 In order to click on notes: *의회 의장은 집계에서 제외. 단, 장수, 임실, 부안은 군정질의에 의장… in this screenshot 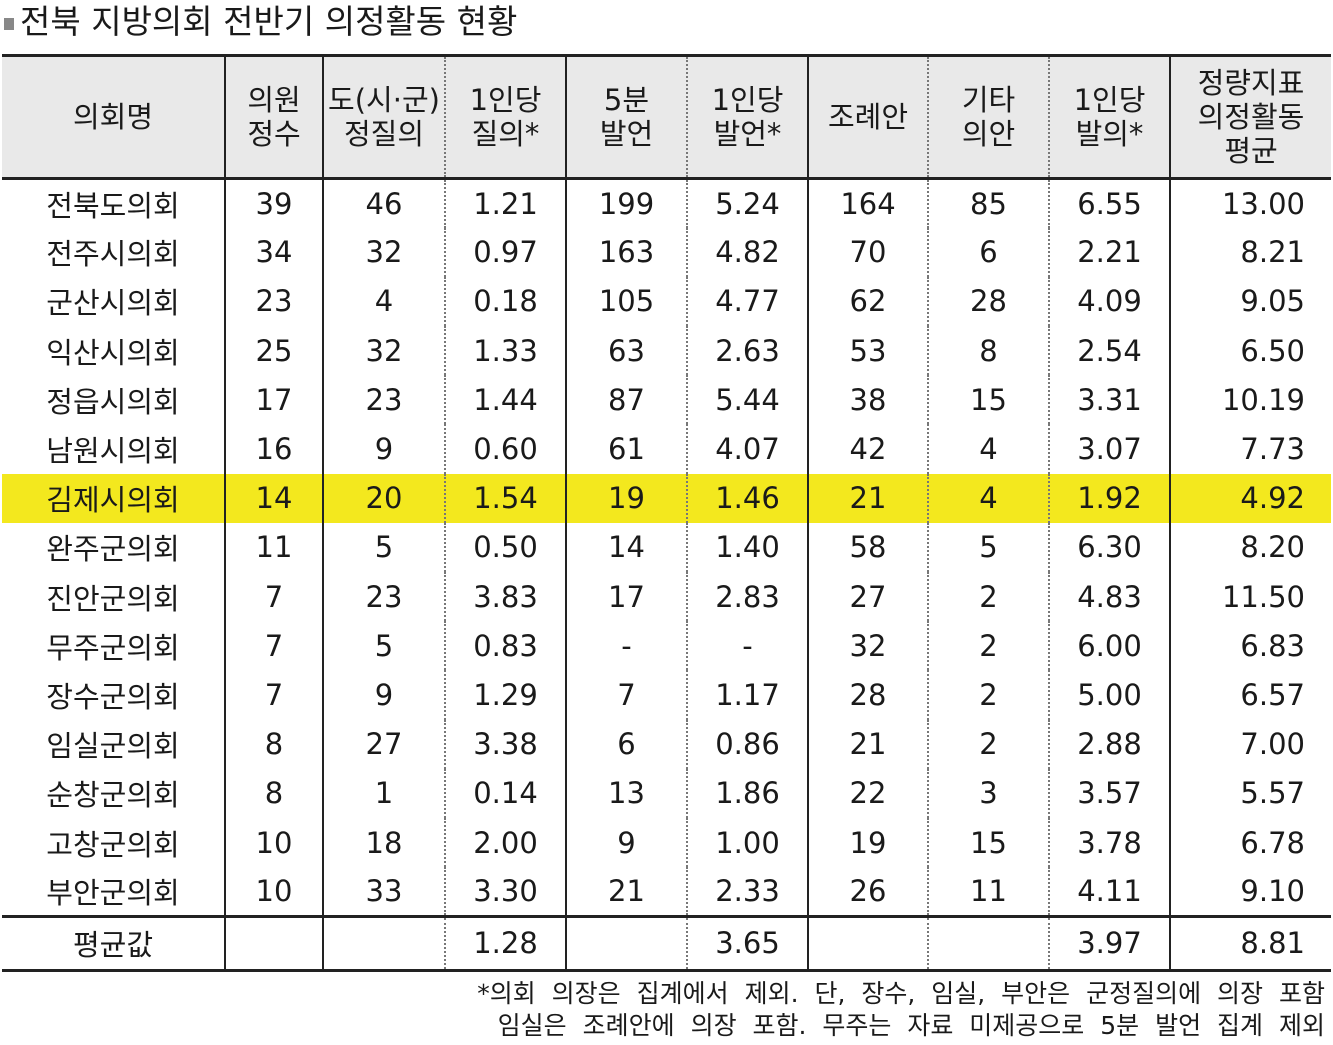, I will do `click(901, 1010)`.